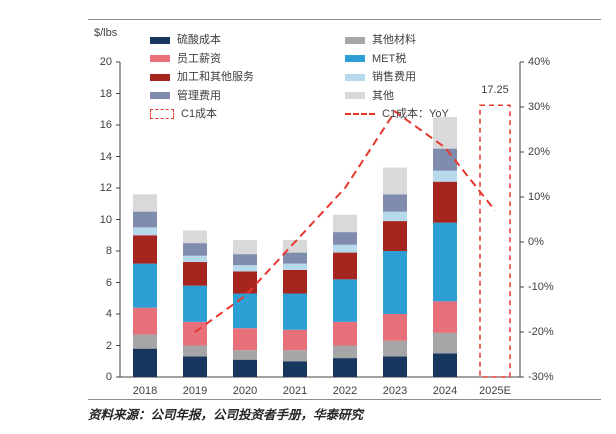  Describe the element at coordinates (394, 77) in the screenshot. I see `legend-label: 销售费用` at that location.